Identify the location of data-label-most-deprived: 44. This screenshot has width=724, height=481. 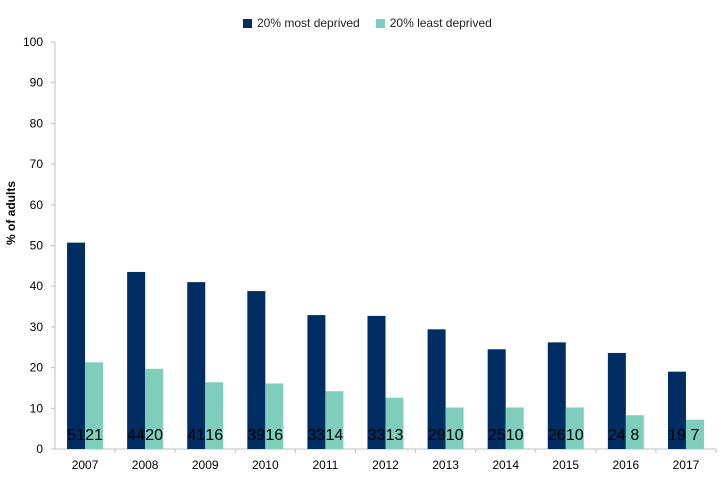
(136, 435).